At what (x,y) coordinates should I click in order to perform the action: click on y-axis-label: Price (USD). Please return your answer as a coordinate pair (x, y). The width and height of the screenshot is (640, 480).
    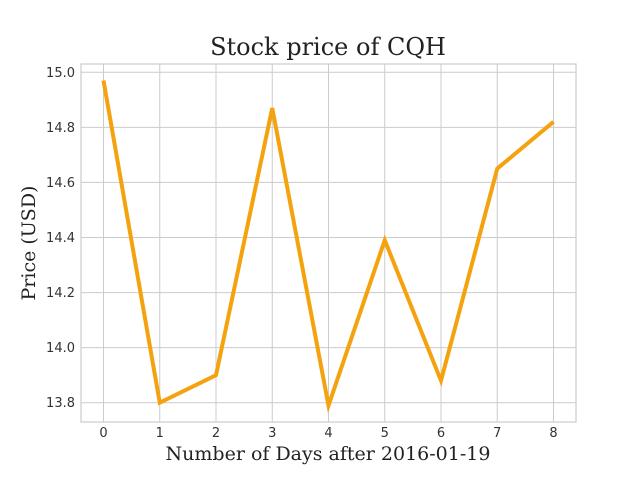
    Looking at the image, I should click on (29, 243).